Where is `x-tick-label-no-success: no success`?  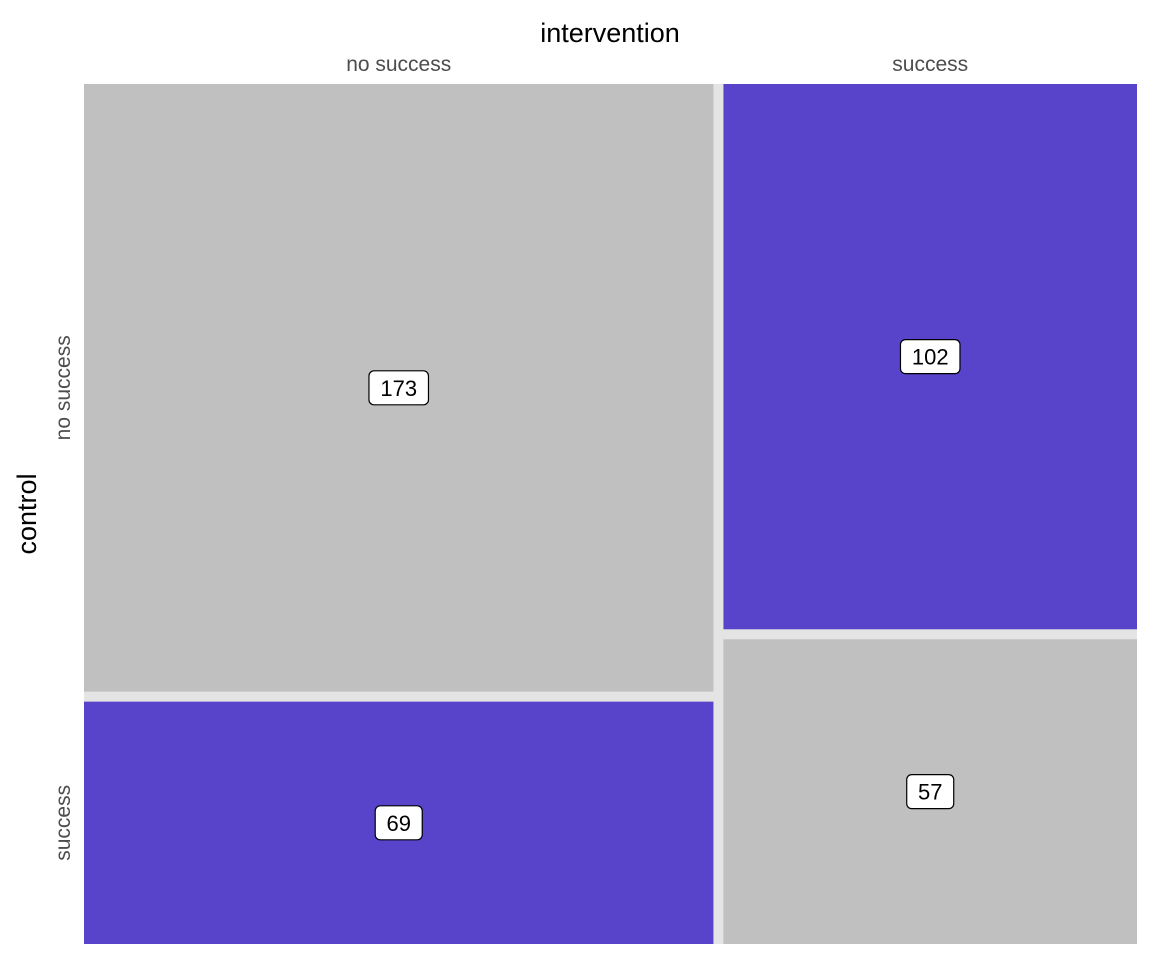
x-tick-label-no-success: no success is located at coordinates (398, 64).